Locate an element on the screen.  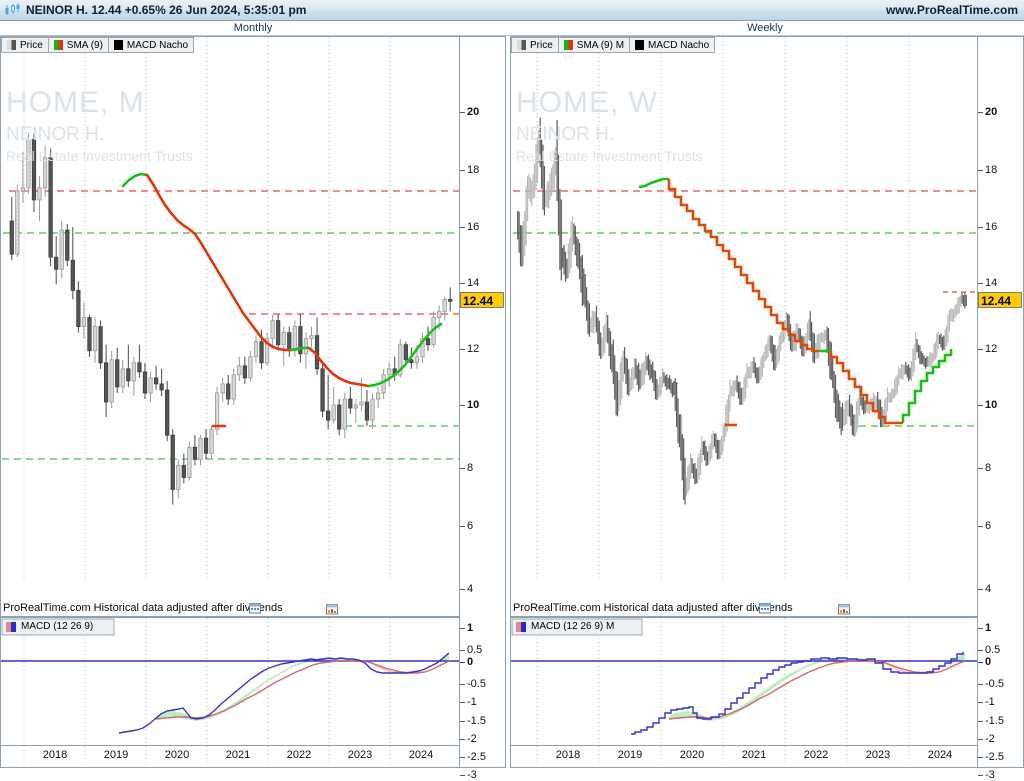
xtick-2023: 2023 is located at coordinates (878, 755).